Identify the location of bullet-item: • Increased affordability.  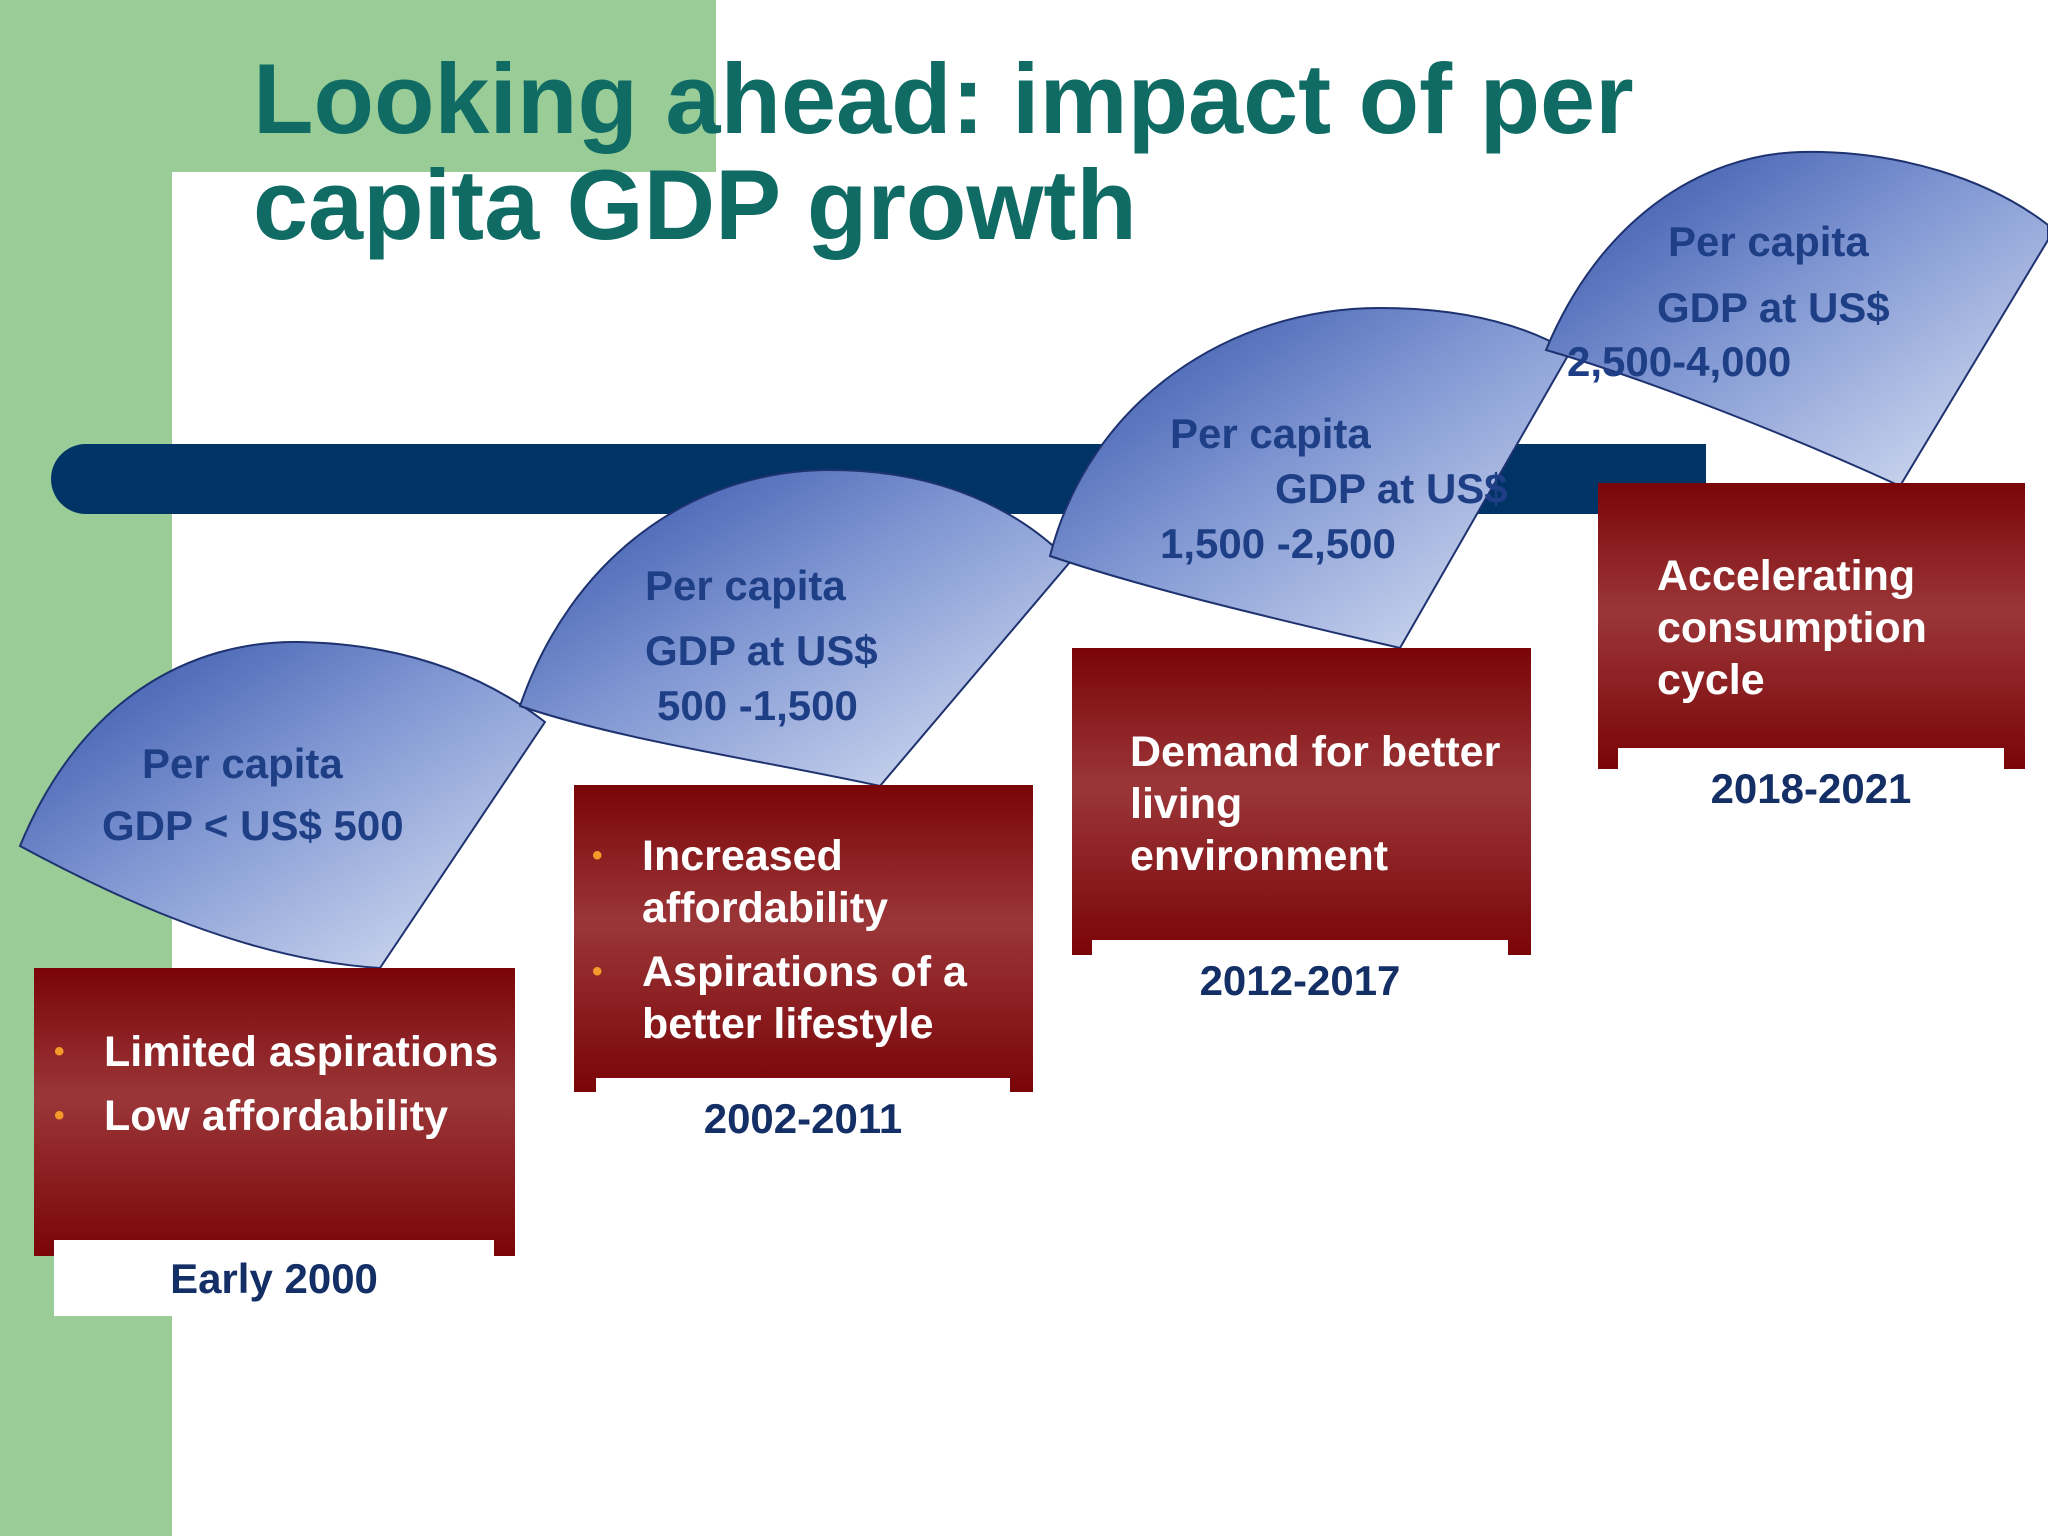
(807, 882).